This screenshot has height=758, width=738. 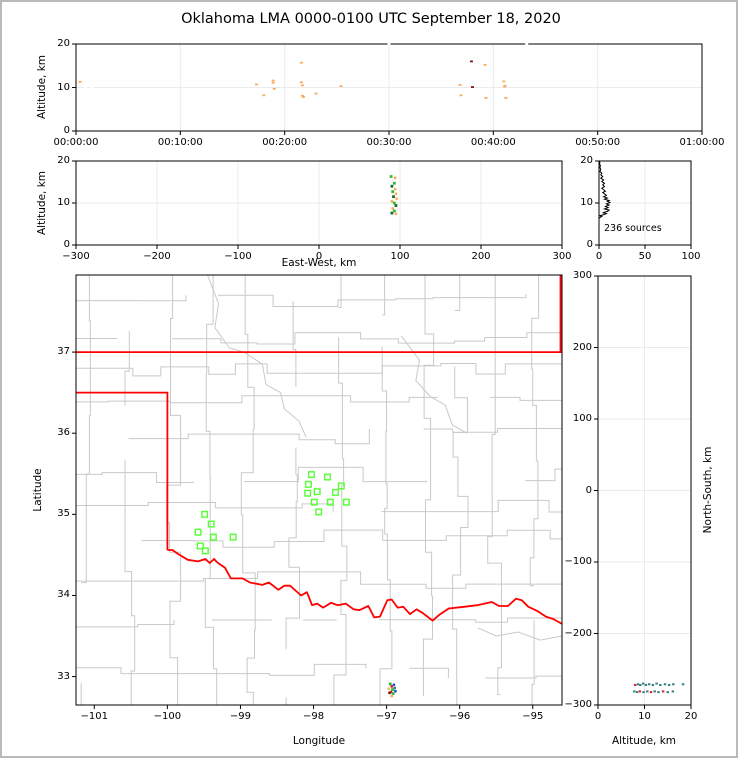 What do you see at coordinates (313, 716) in the screenshot?
I see `tick-label: −98` at bounding box center [313, 716].